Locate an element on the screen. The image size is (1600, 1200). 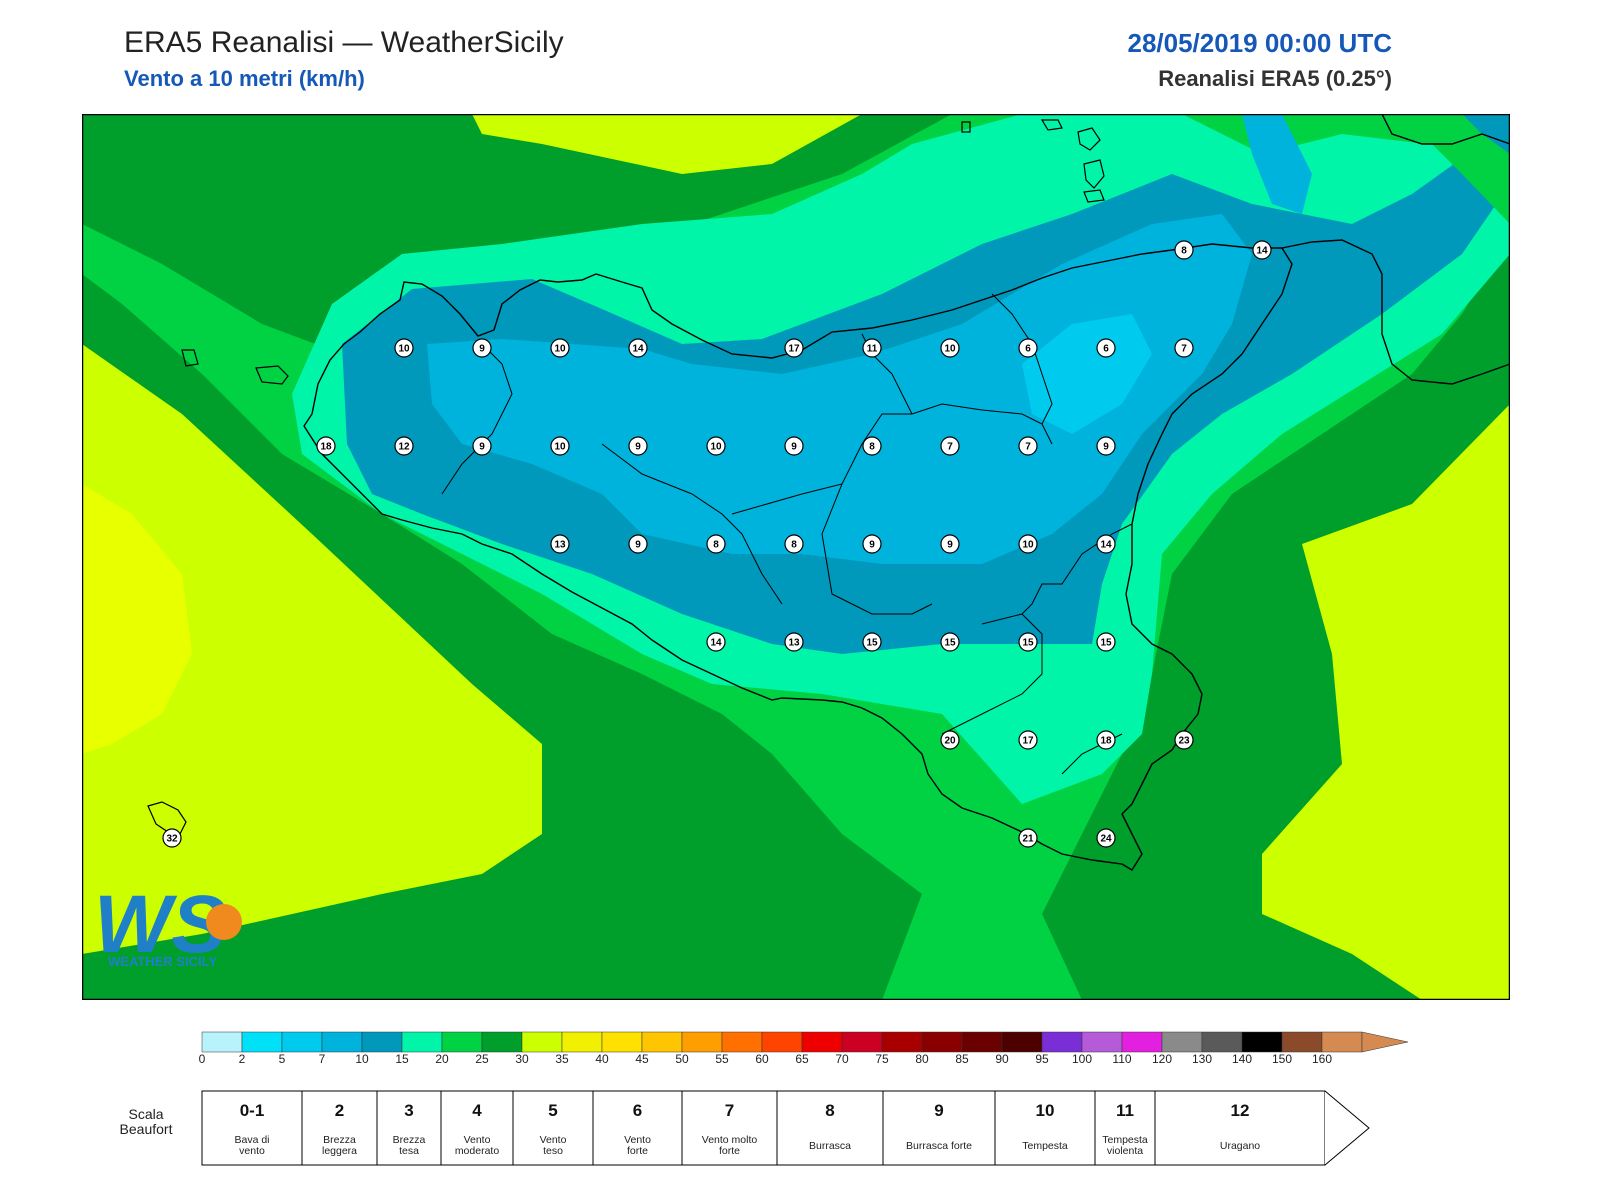
calabria-coastline is located at coordinates (1395, 249).